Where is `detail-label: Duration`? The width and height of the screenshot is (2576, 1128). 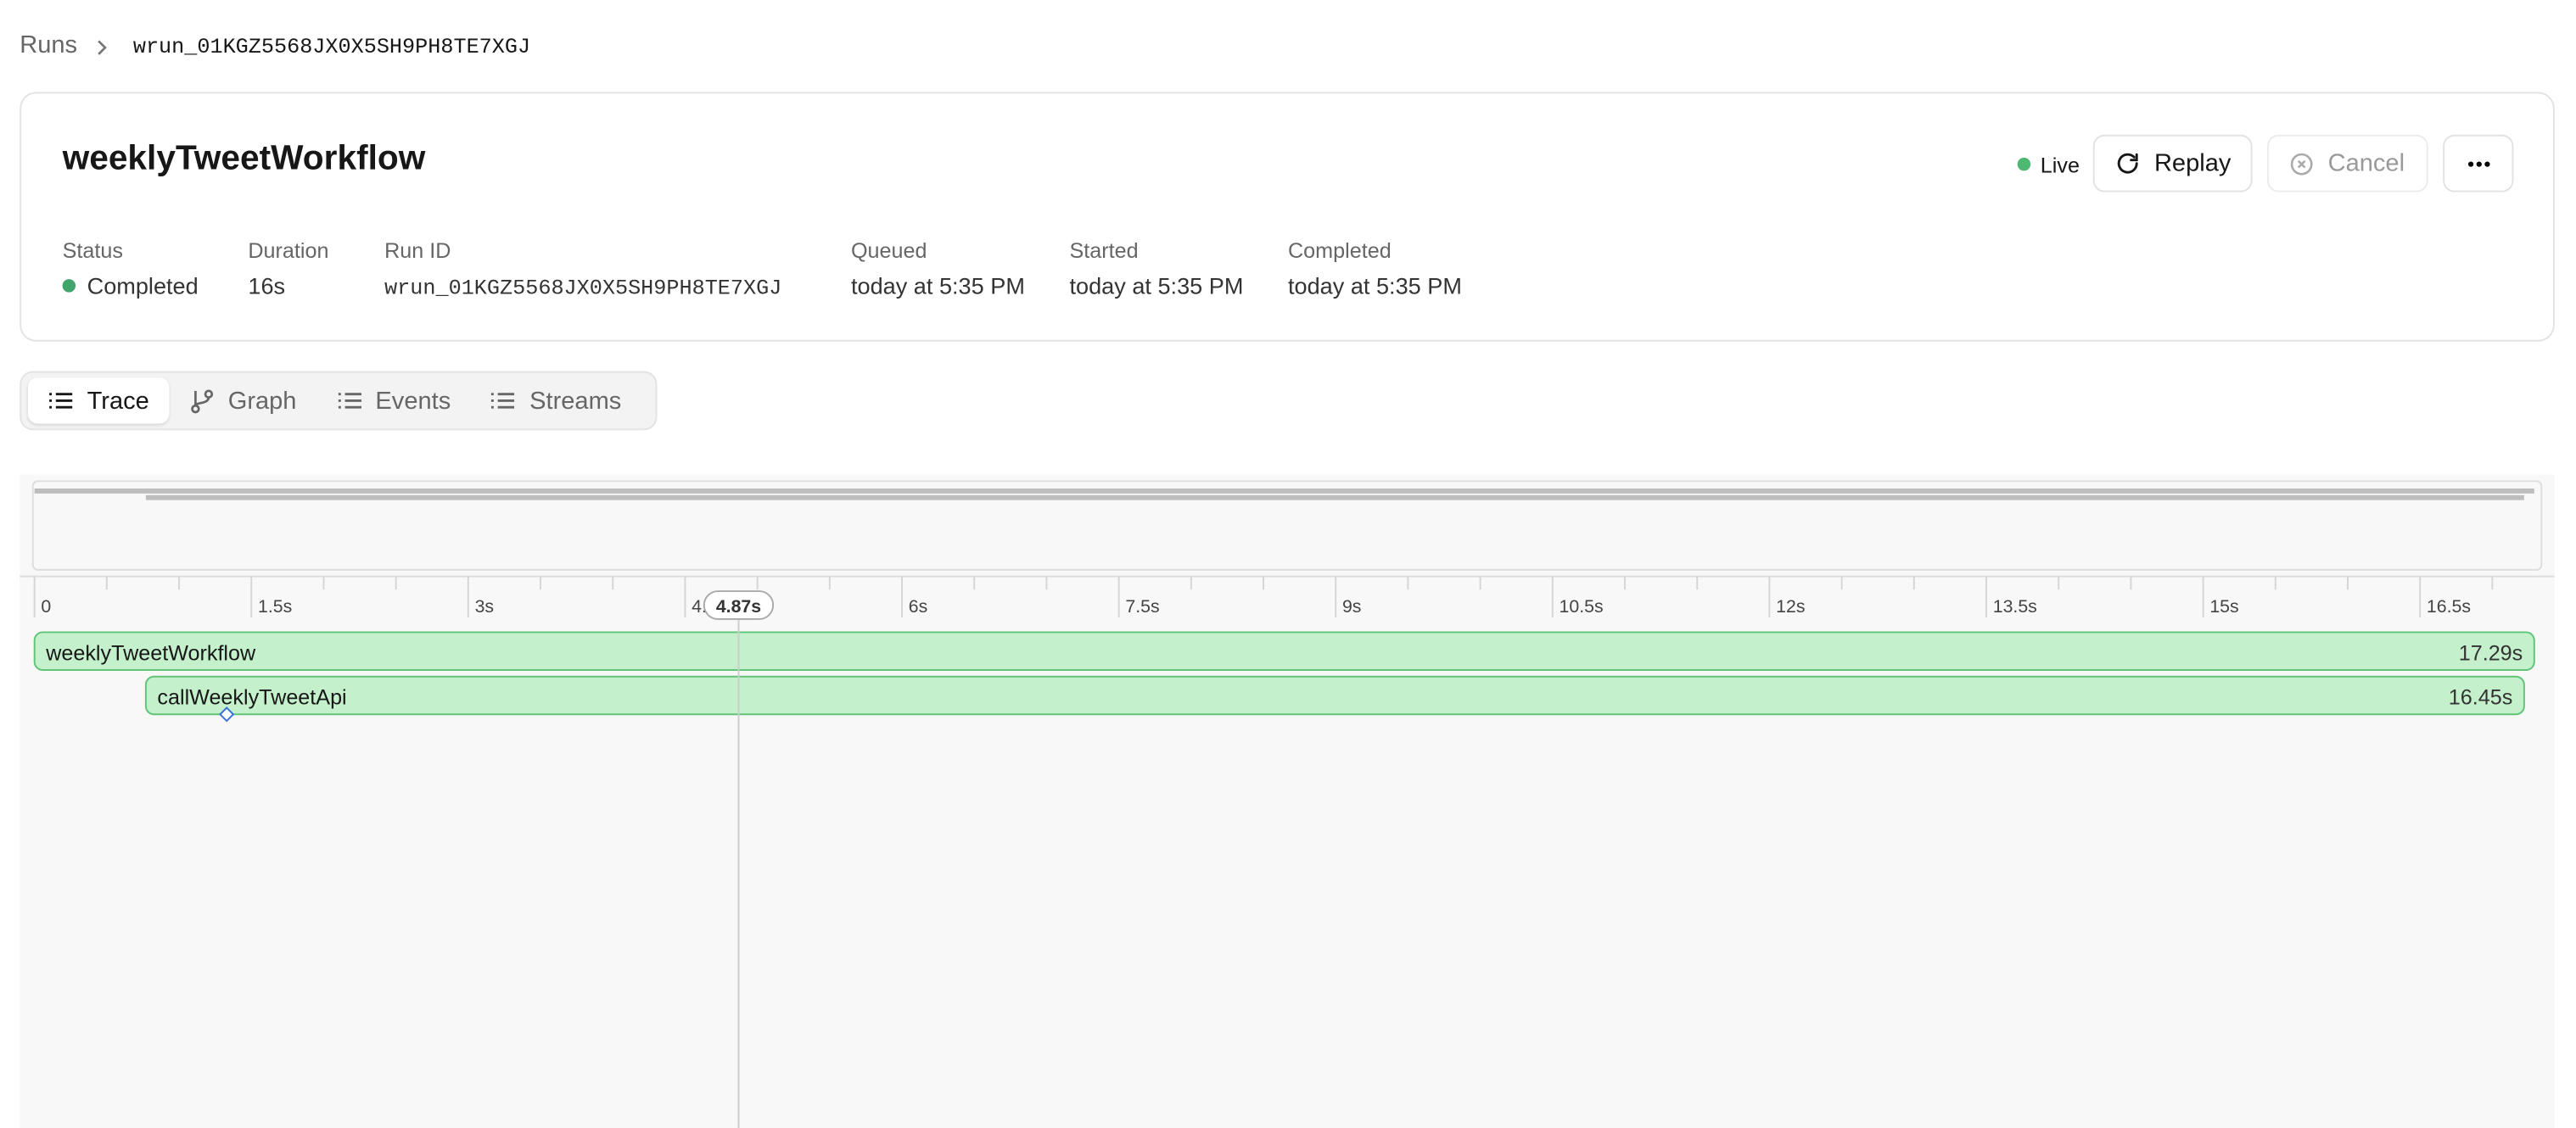
detail-label: Duration is located at coordinates (289, 250).